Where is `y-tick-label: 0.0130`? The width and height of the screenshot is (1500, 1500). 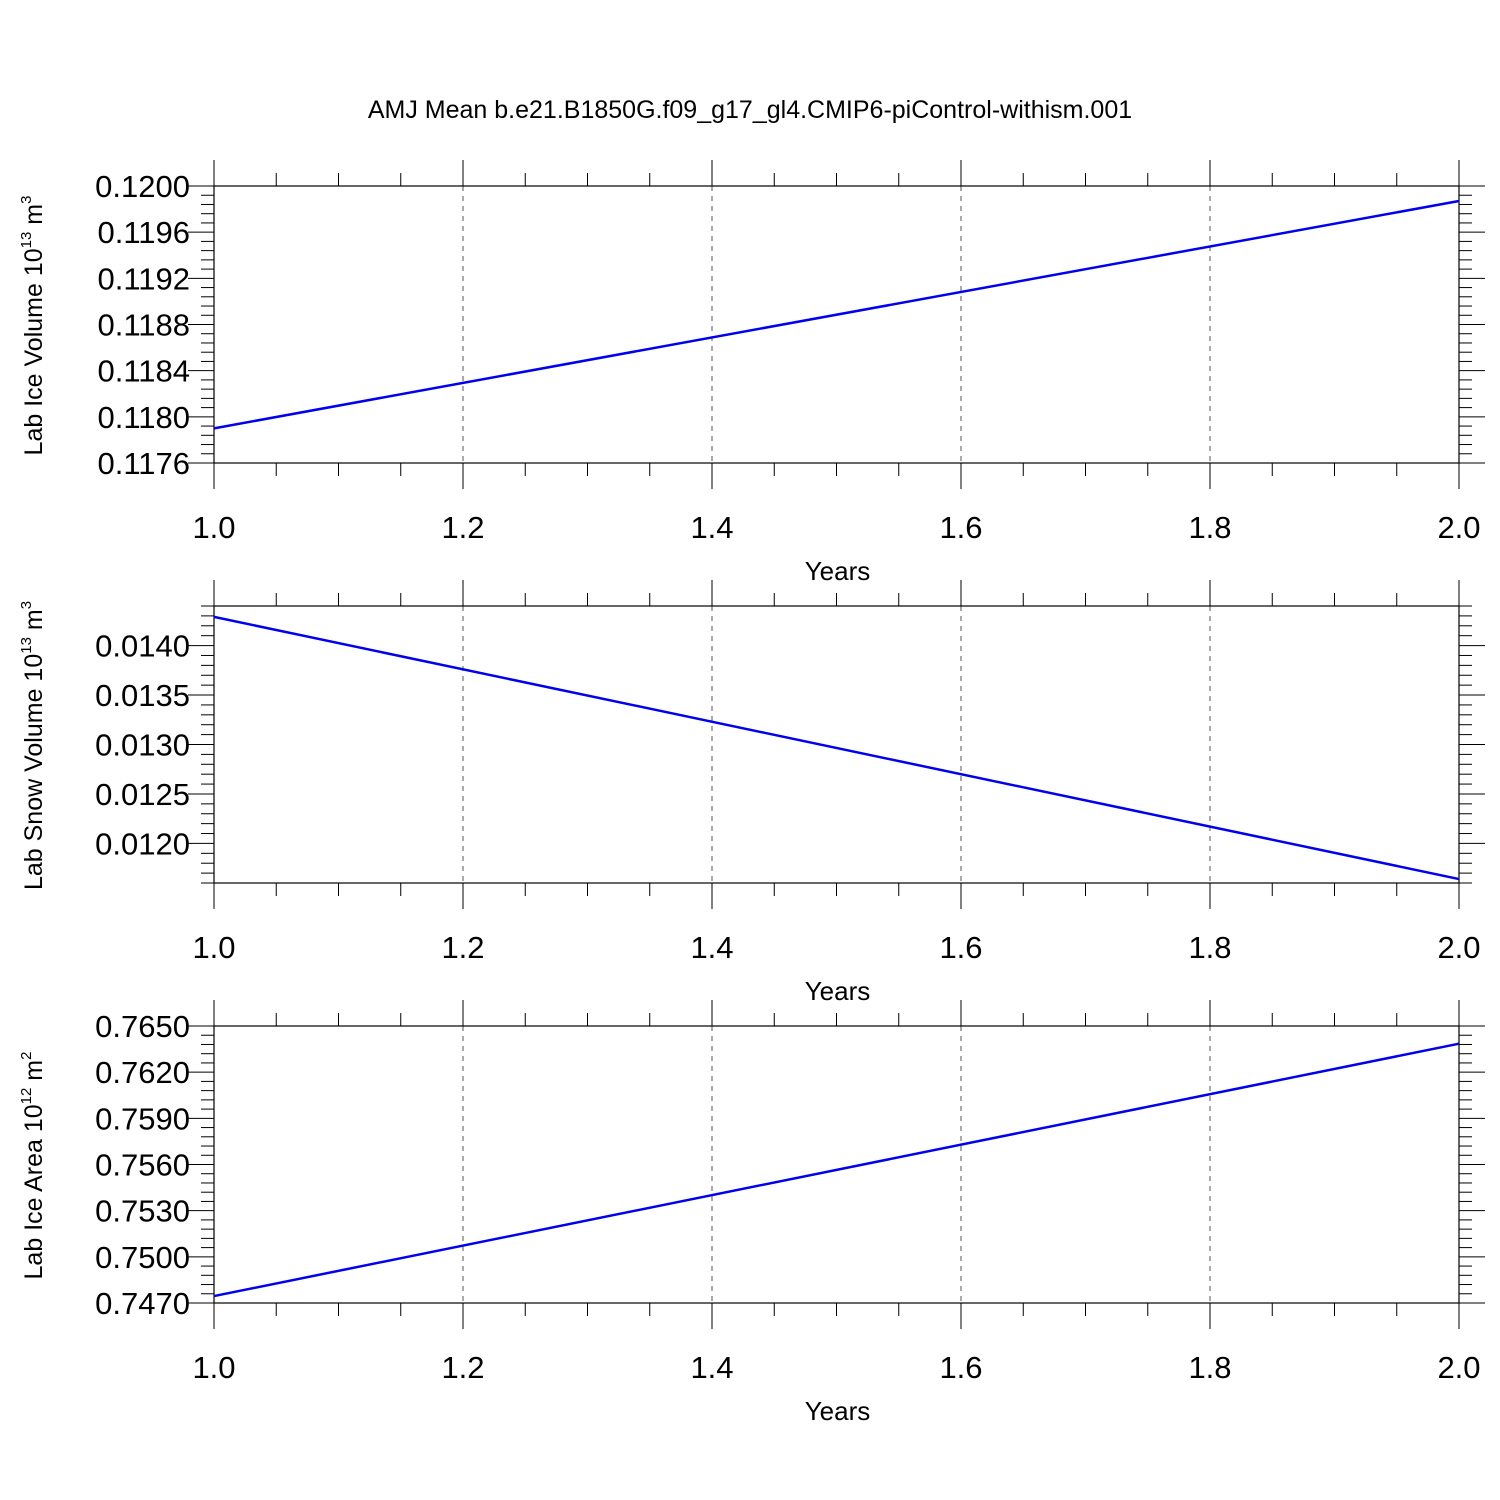 y-tick-label: 0.0130 is located at coordinates (142, 745).